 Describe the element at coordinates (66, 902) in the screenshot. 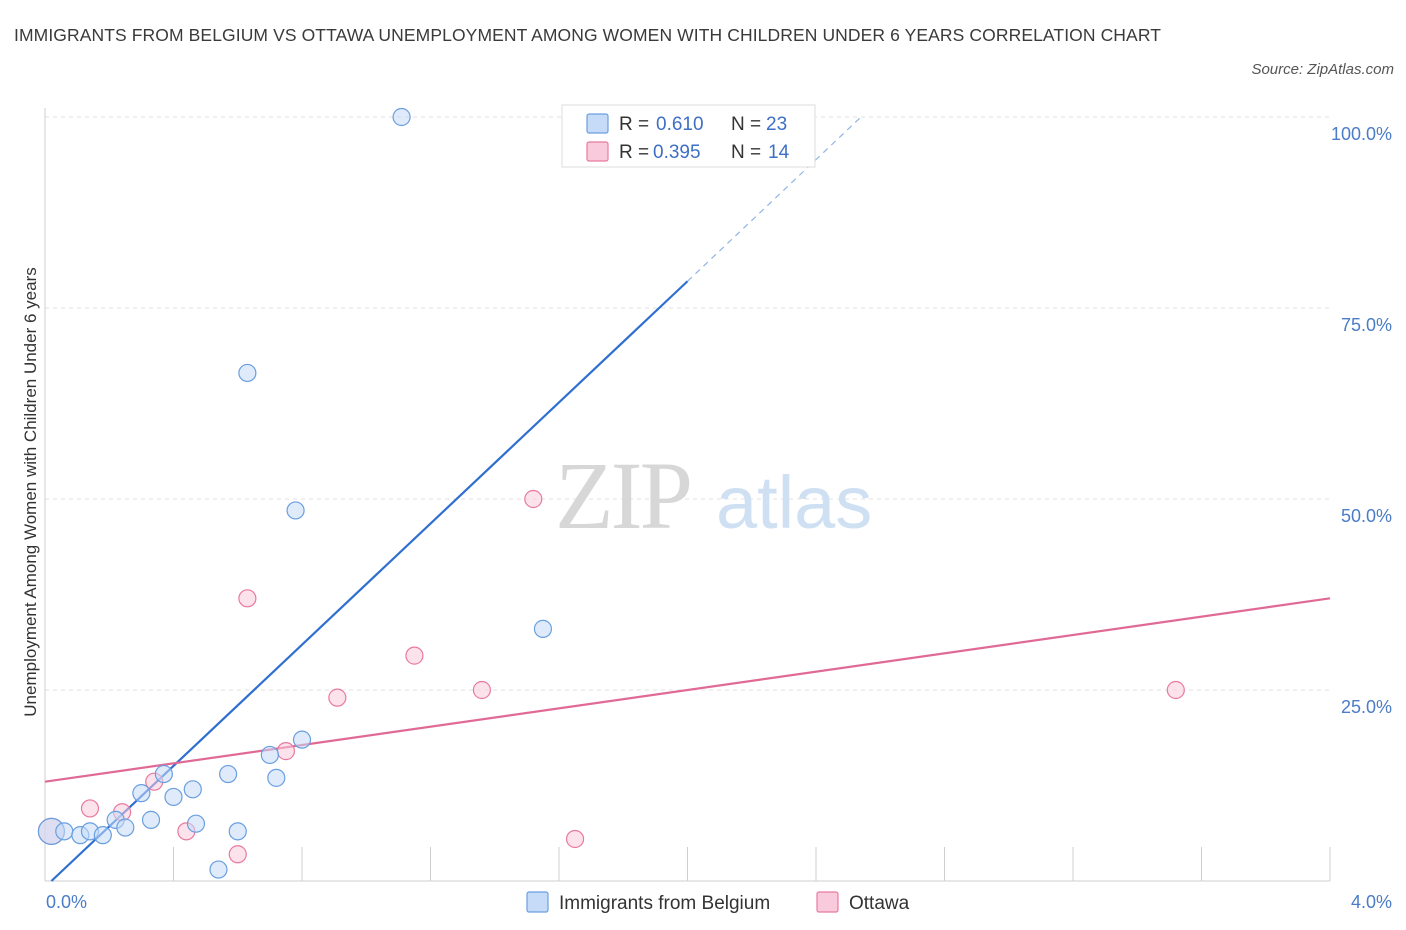

I see `x-tick-label-min: 0.0%` at that location.